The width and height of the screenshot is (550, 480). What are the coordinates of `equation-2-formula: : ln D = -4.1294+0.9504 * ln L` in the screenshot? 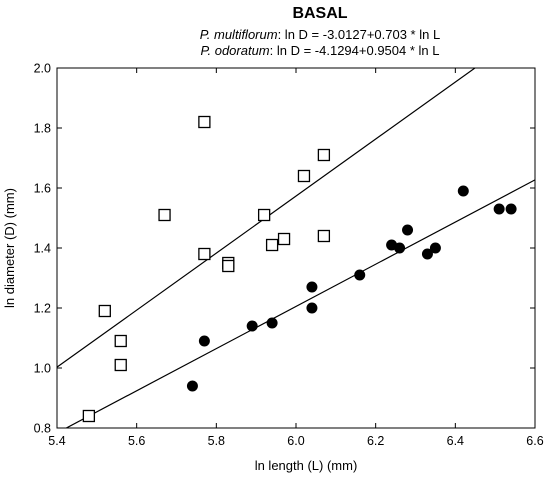 It's located at (355, 50).